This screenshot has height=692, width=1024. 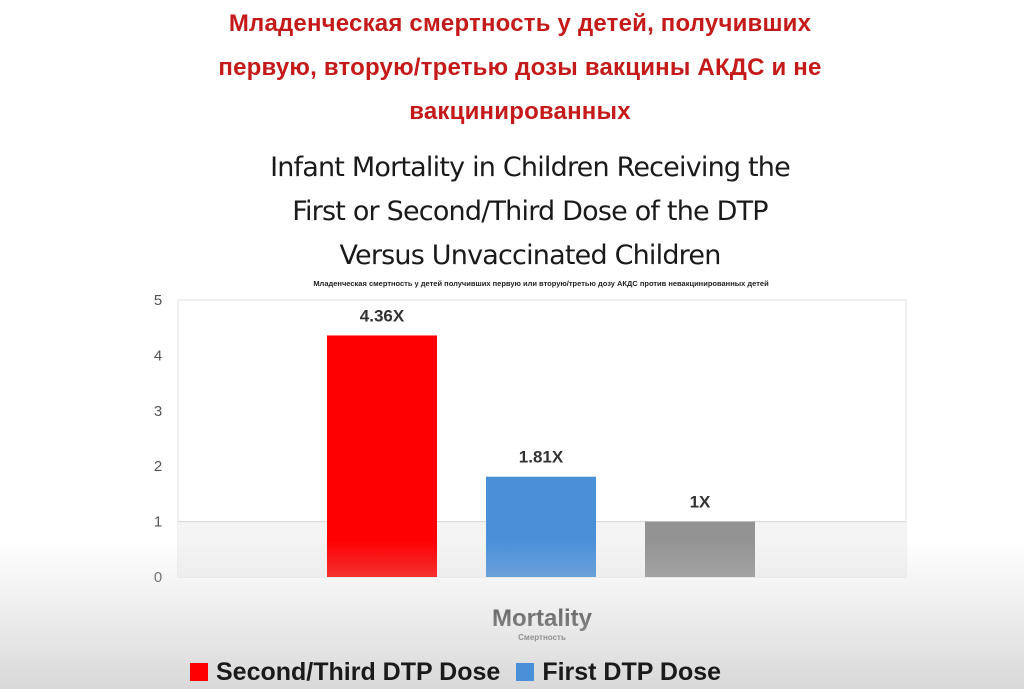 I want to click on english-title-line-2: First or Second/Third Dose of the DTP, so click(x=530, y=211).